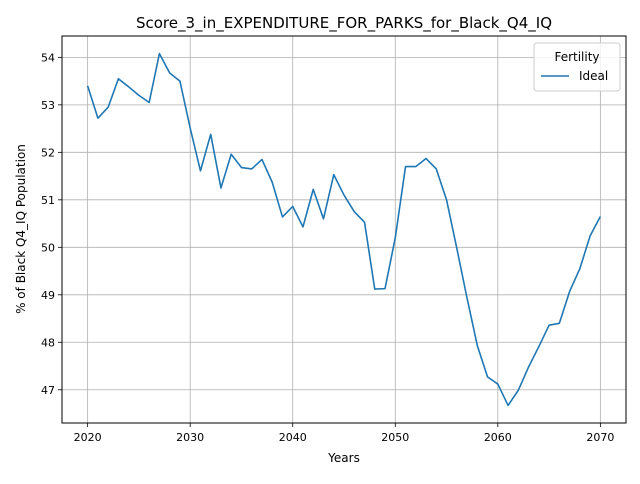 The height and width of the screenshot is (484, 640). Describe the element at coordinates (48, 390) in the screenshot. I see `y-tick-label: 47` at that location.